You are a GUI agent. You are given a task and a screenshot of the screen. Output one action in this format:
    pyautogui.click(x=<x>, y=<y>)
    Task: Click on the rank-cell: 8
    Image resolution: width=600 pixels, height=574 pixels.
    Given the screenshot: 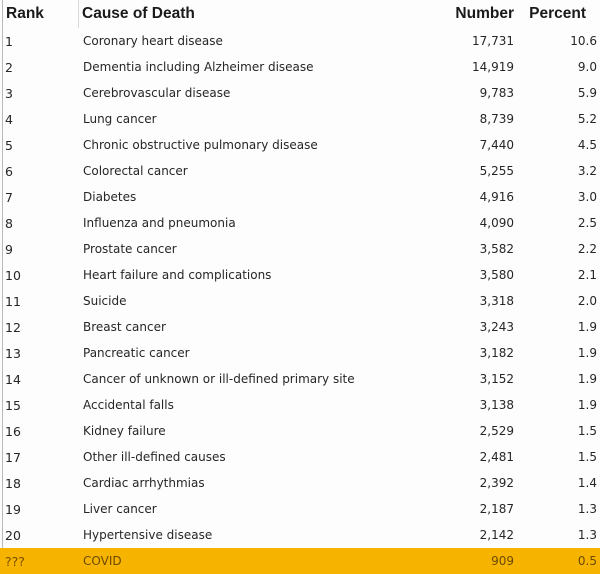 What is the action you would take?
    pyautogui.click(x=9, y=223)
    